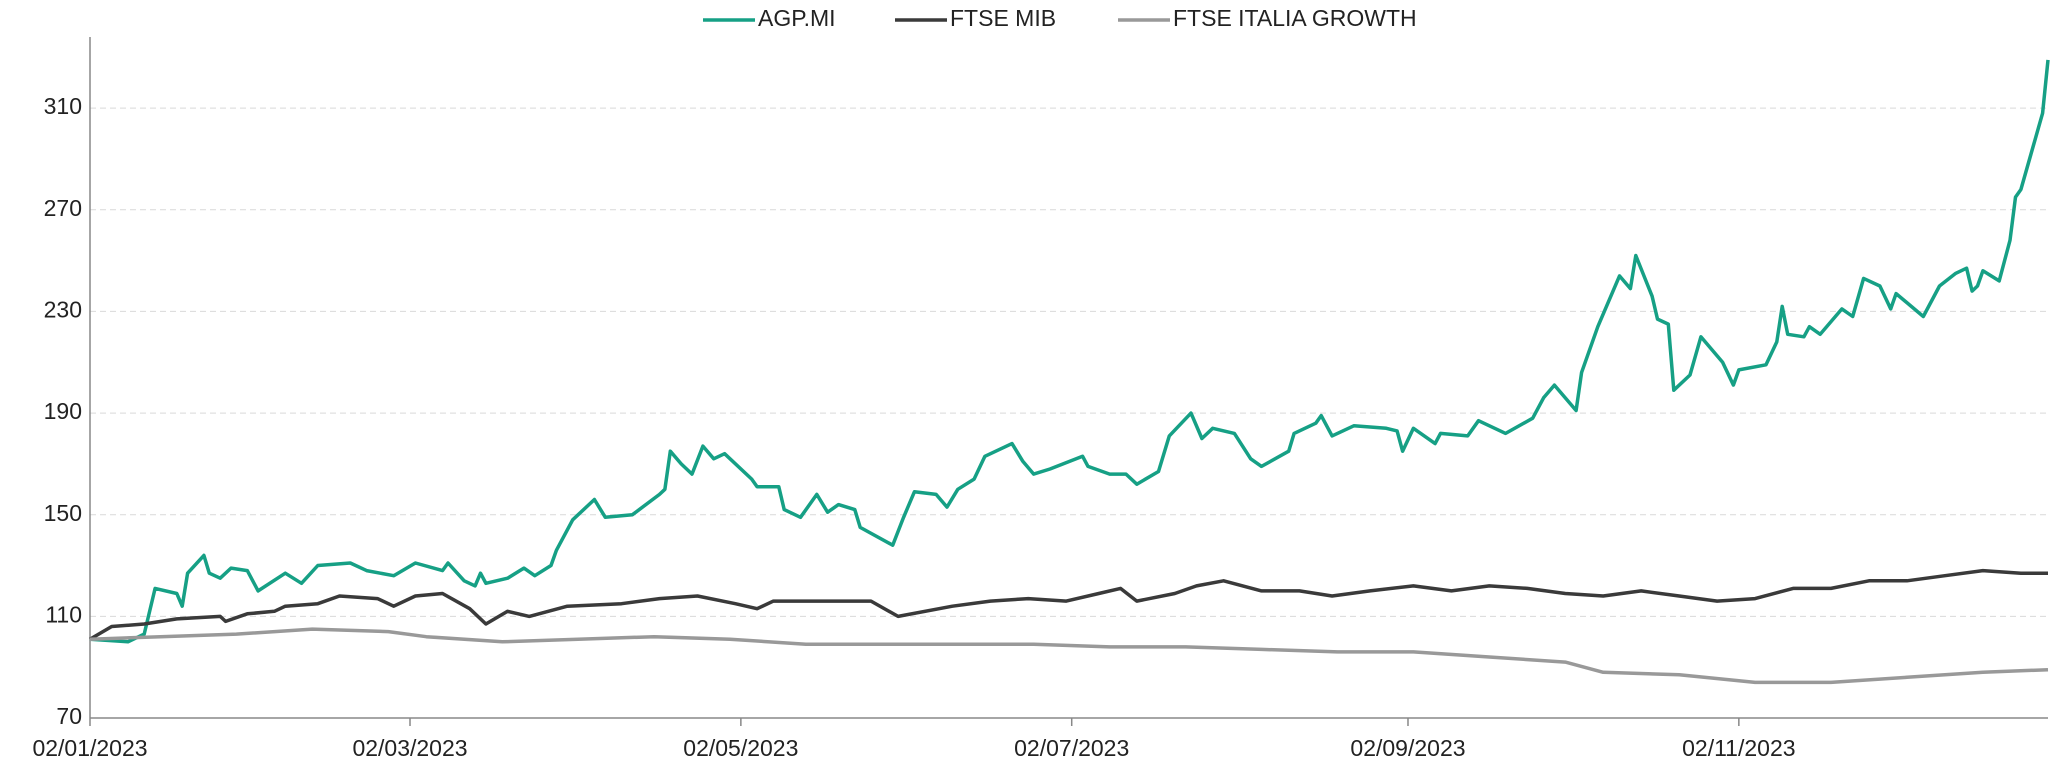  Describe the element at coordinates (1003, 18) in the screenshot. I see `legend-label: FTSE MIB` at that location.